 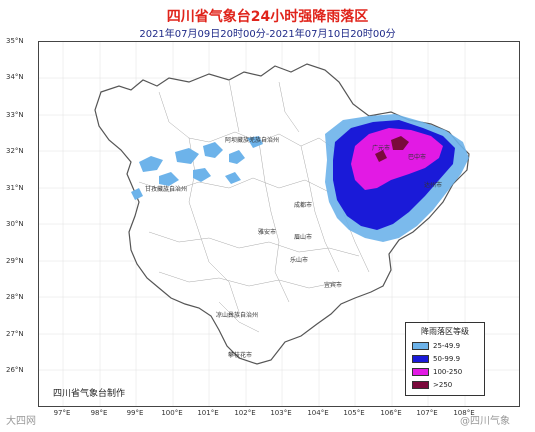 I want to click on lat-label: 26°N, so click(x=15, y=370).